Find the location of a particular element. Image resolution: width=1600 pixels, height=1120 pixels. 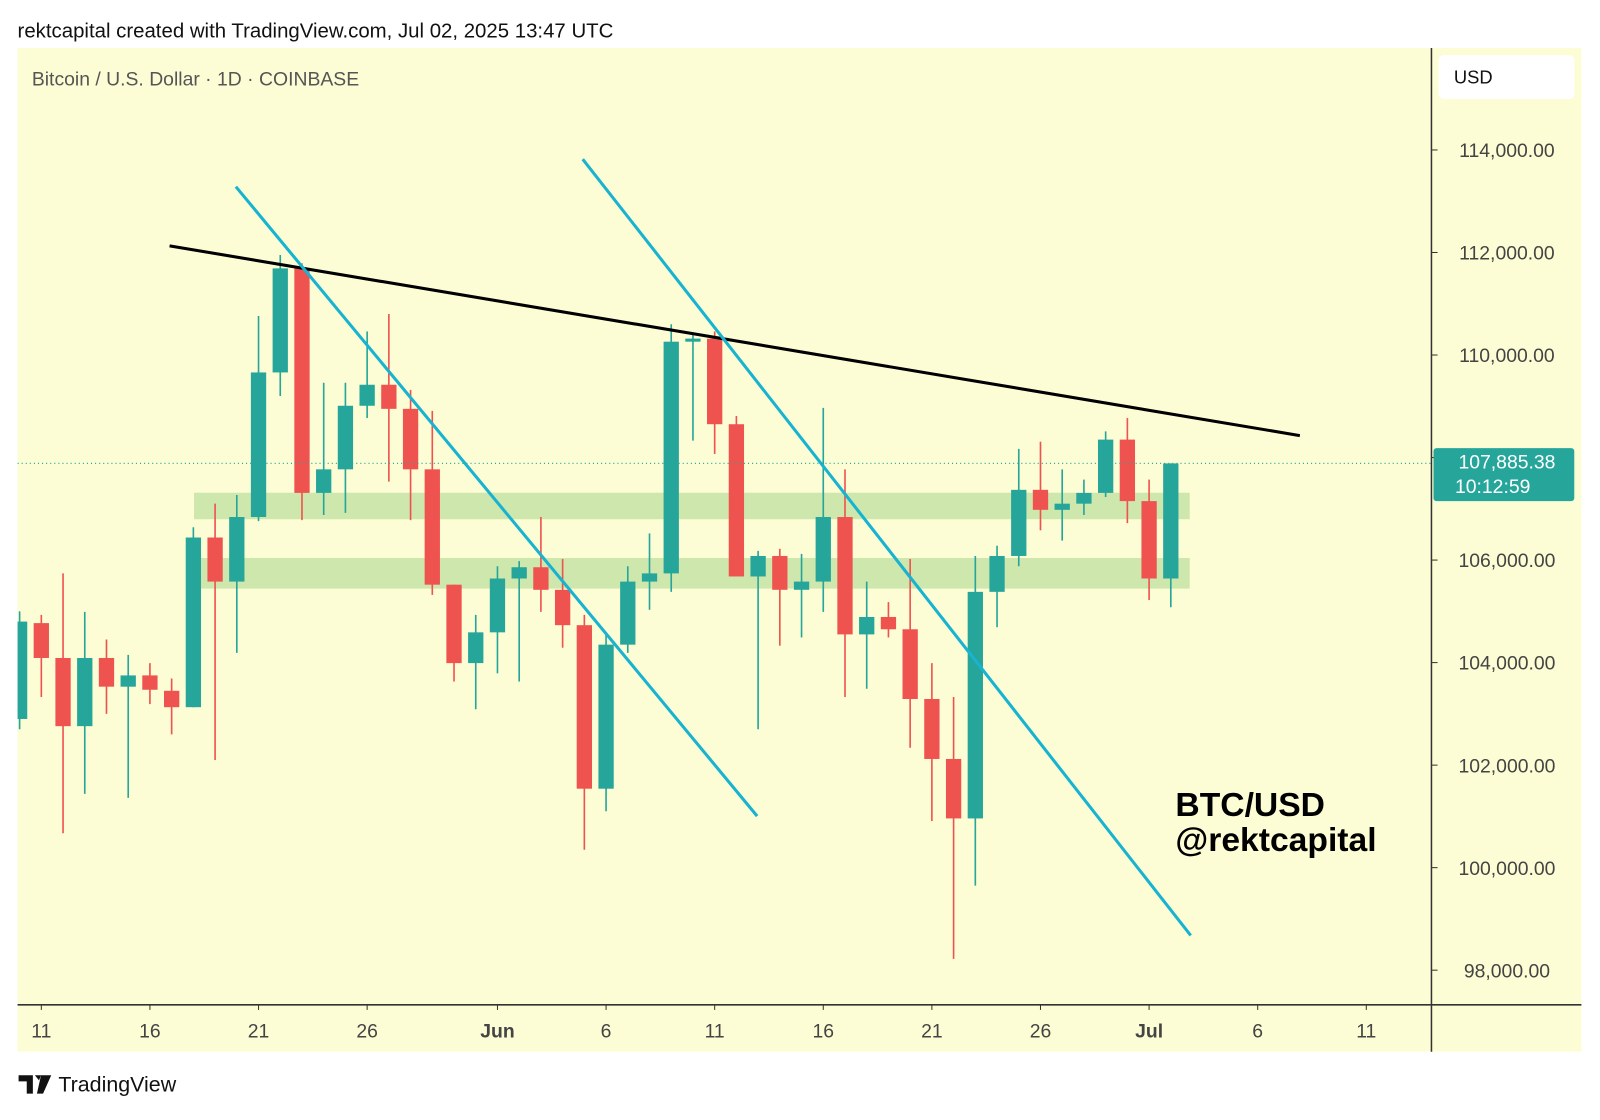

y-tick-label: 104,000.00 is located at coordinates (1506, 664).